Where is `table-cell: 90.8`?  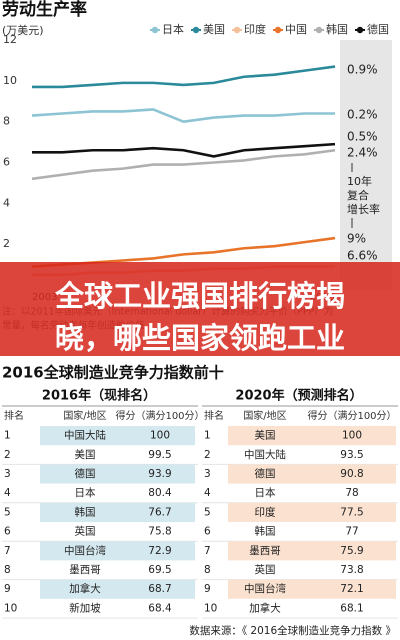
table-cell: 90.8 is located at coordinates (351, 474).